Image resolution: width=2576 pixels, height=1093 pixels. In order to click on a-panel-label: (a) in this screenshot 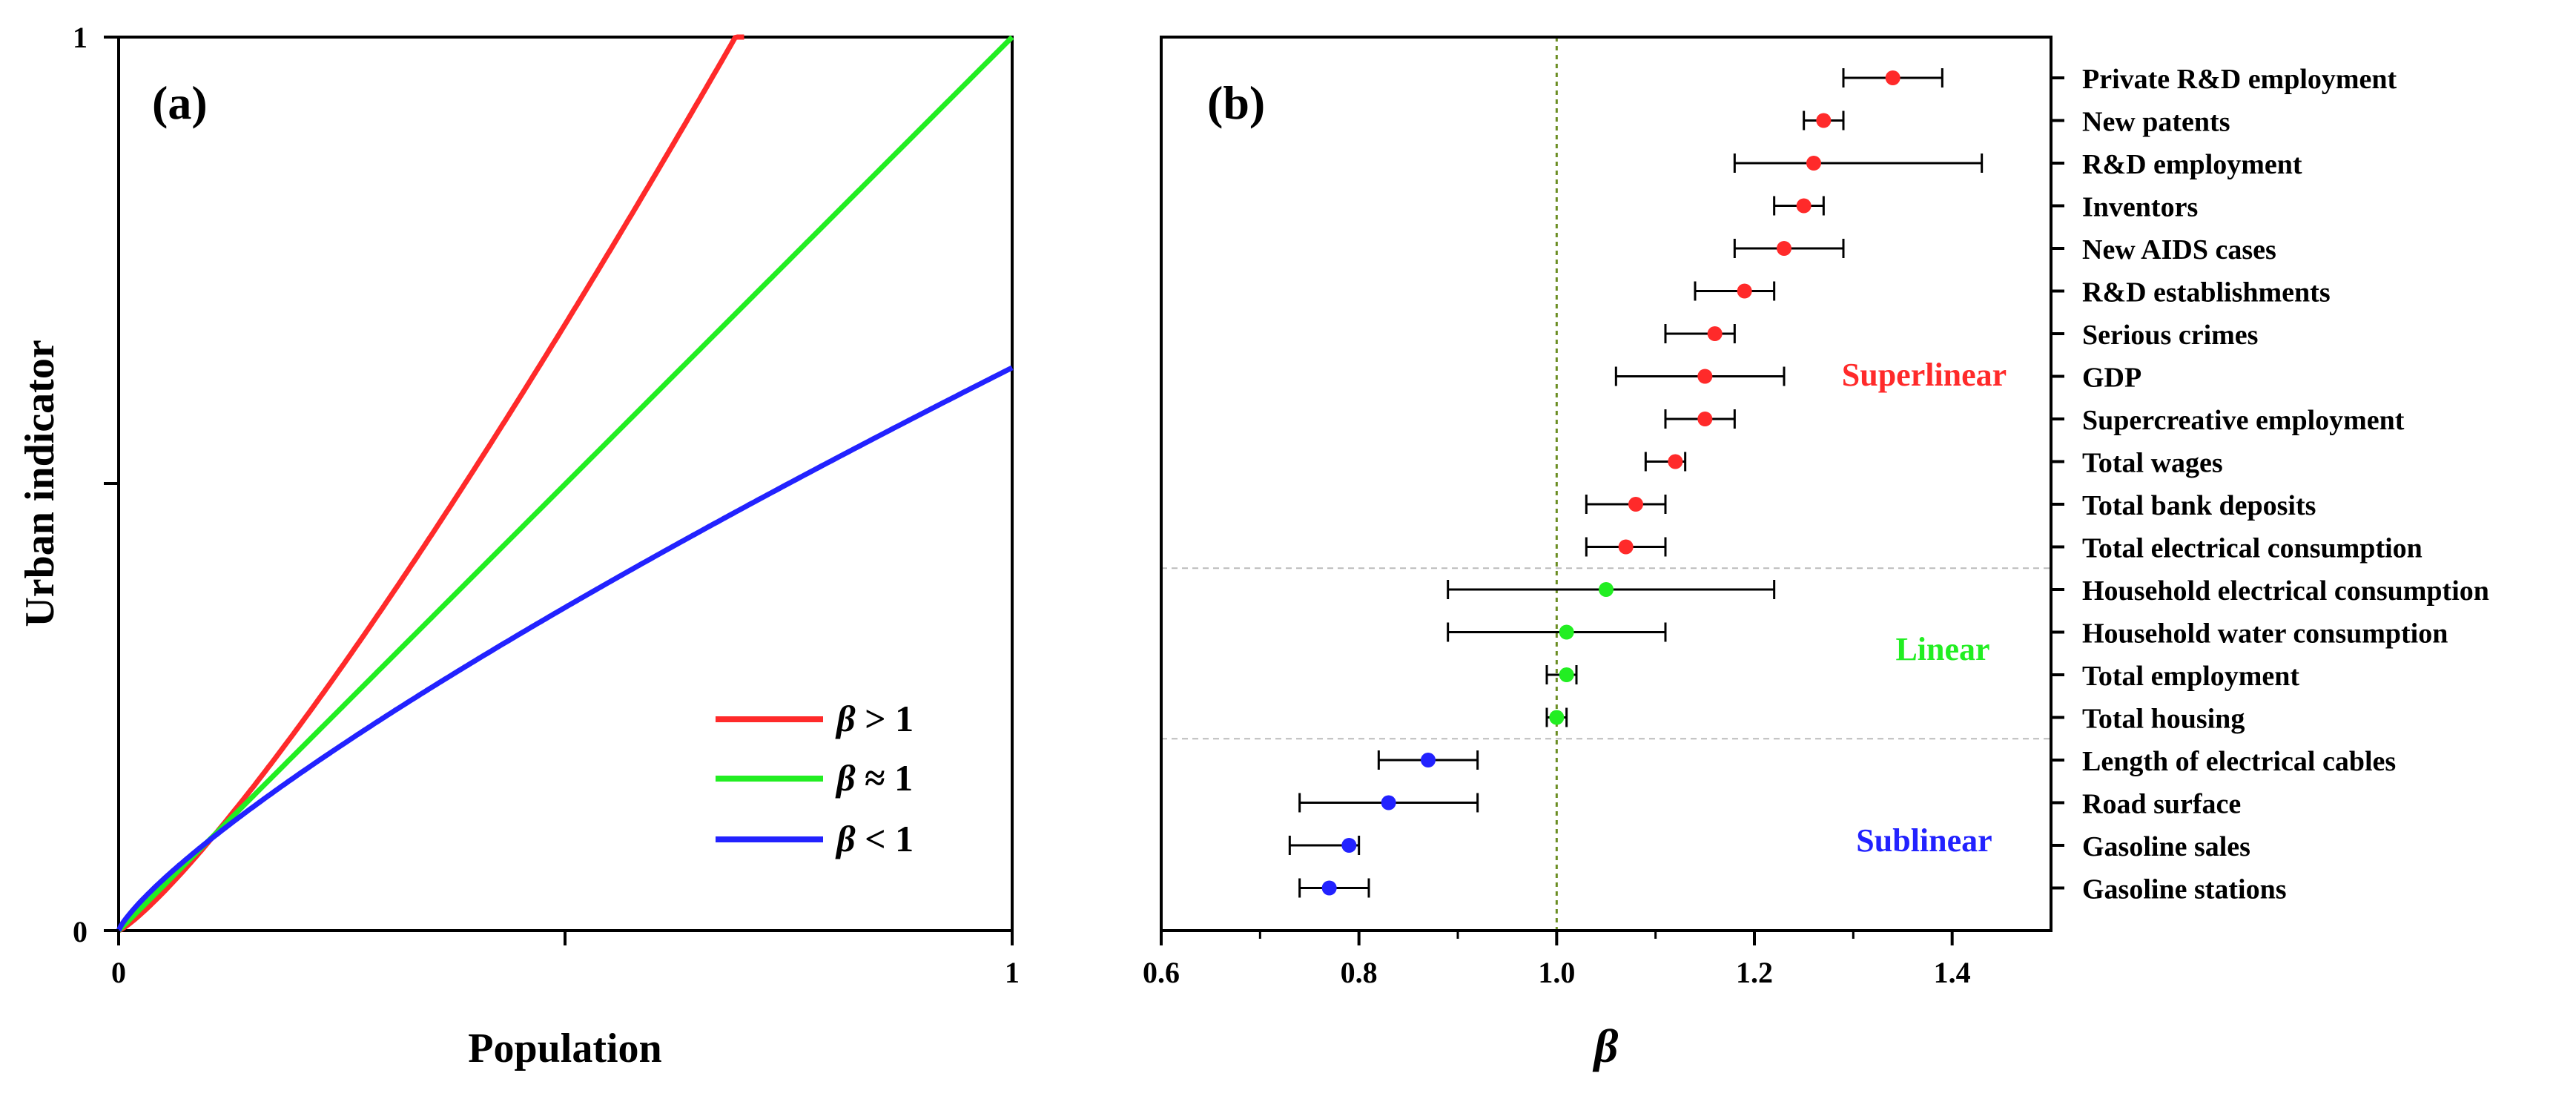, I will do `click(180, 102)`.